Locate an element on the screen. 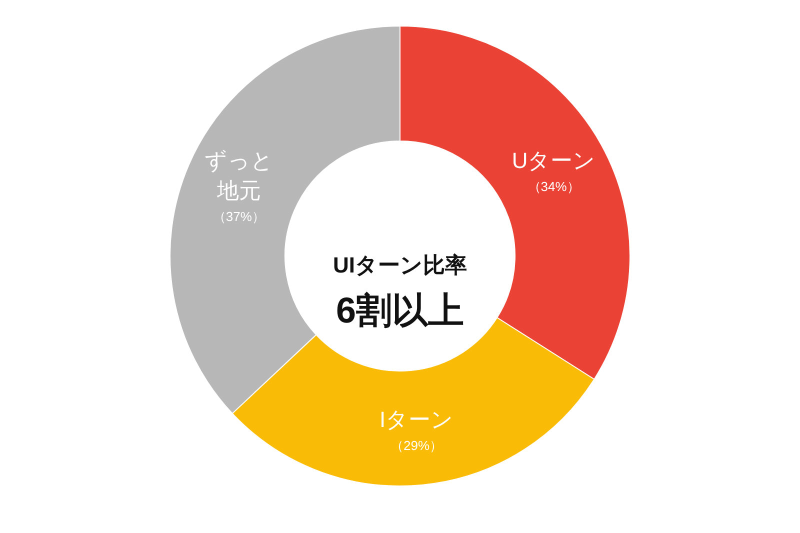 The width and height of the screenshot is (800, 533). data-label: （29%） is located at coordinates (416, 446).